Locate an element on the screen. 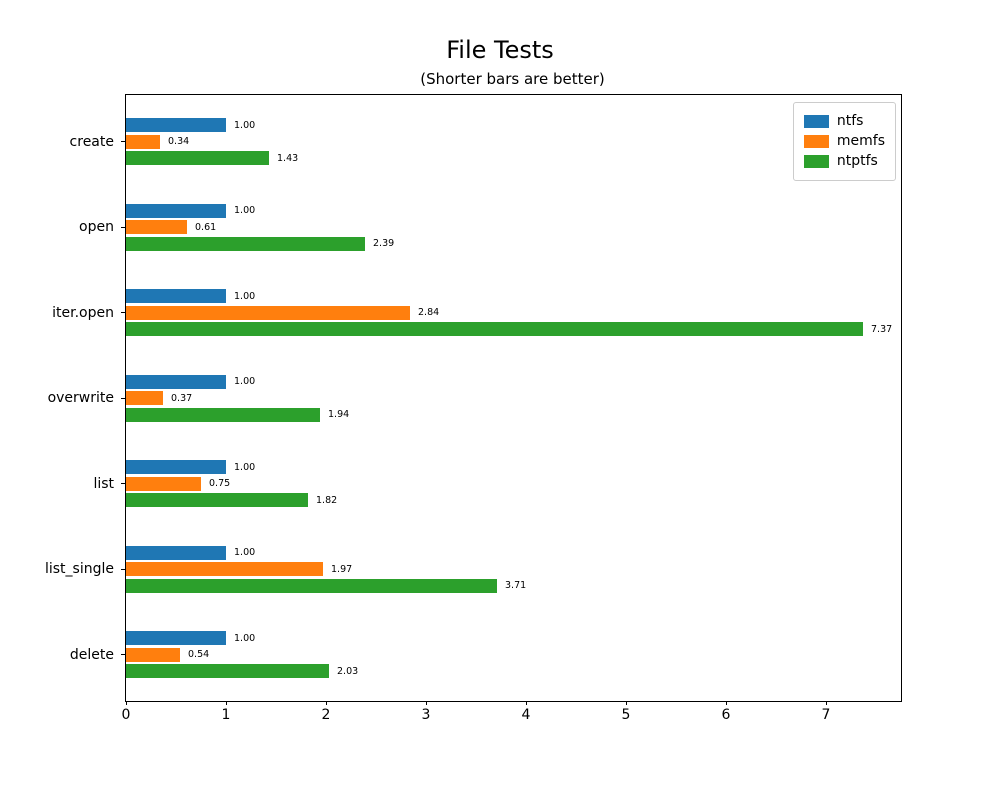 The height and width of the screenshot is (800, 1000). legend-label: ntptfs is located at coordinates (857, 161).